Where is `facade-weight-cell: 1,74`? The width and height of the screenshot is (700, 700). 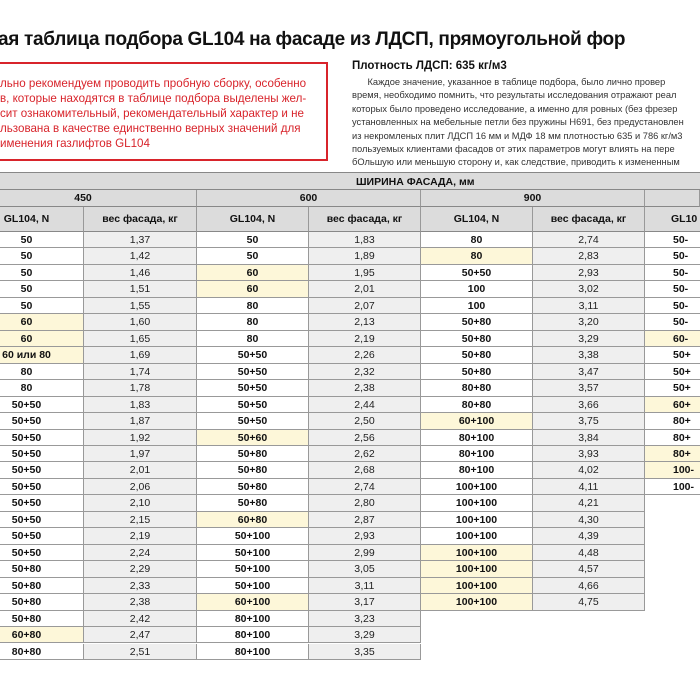 facade-weight-cell: 1,74 is located at coordinates (140, 372).